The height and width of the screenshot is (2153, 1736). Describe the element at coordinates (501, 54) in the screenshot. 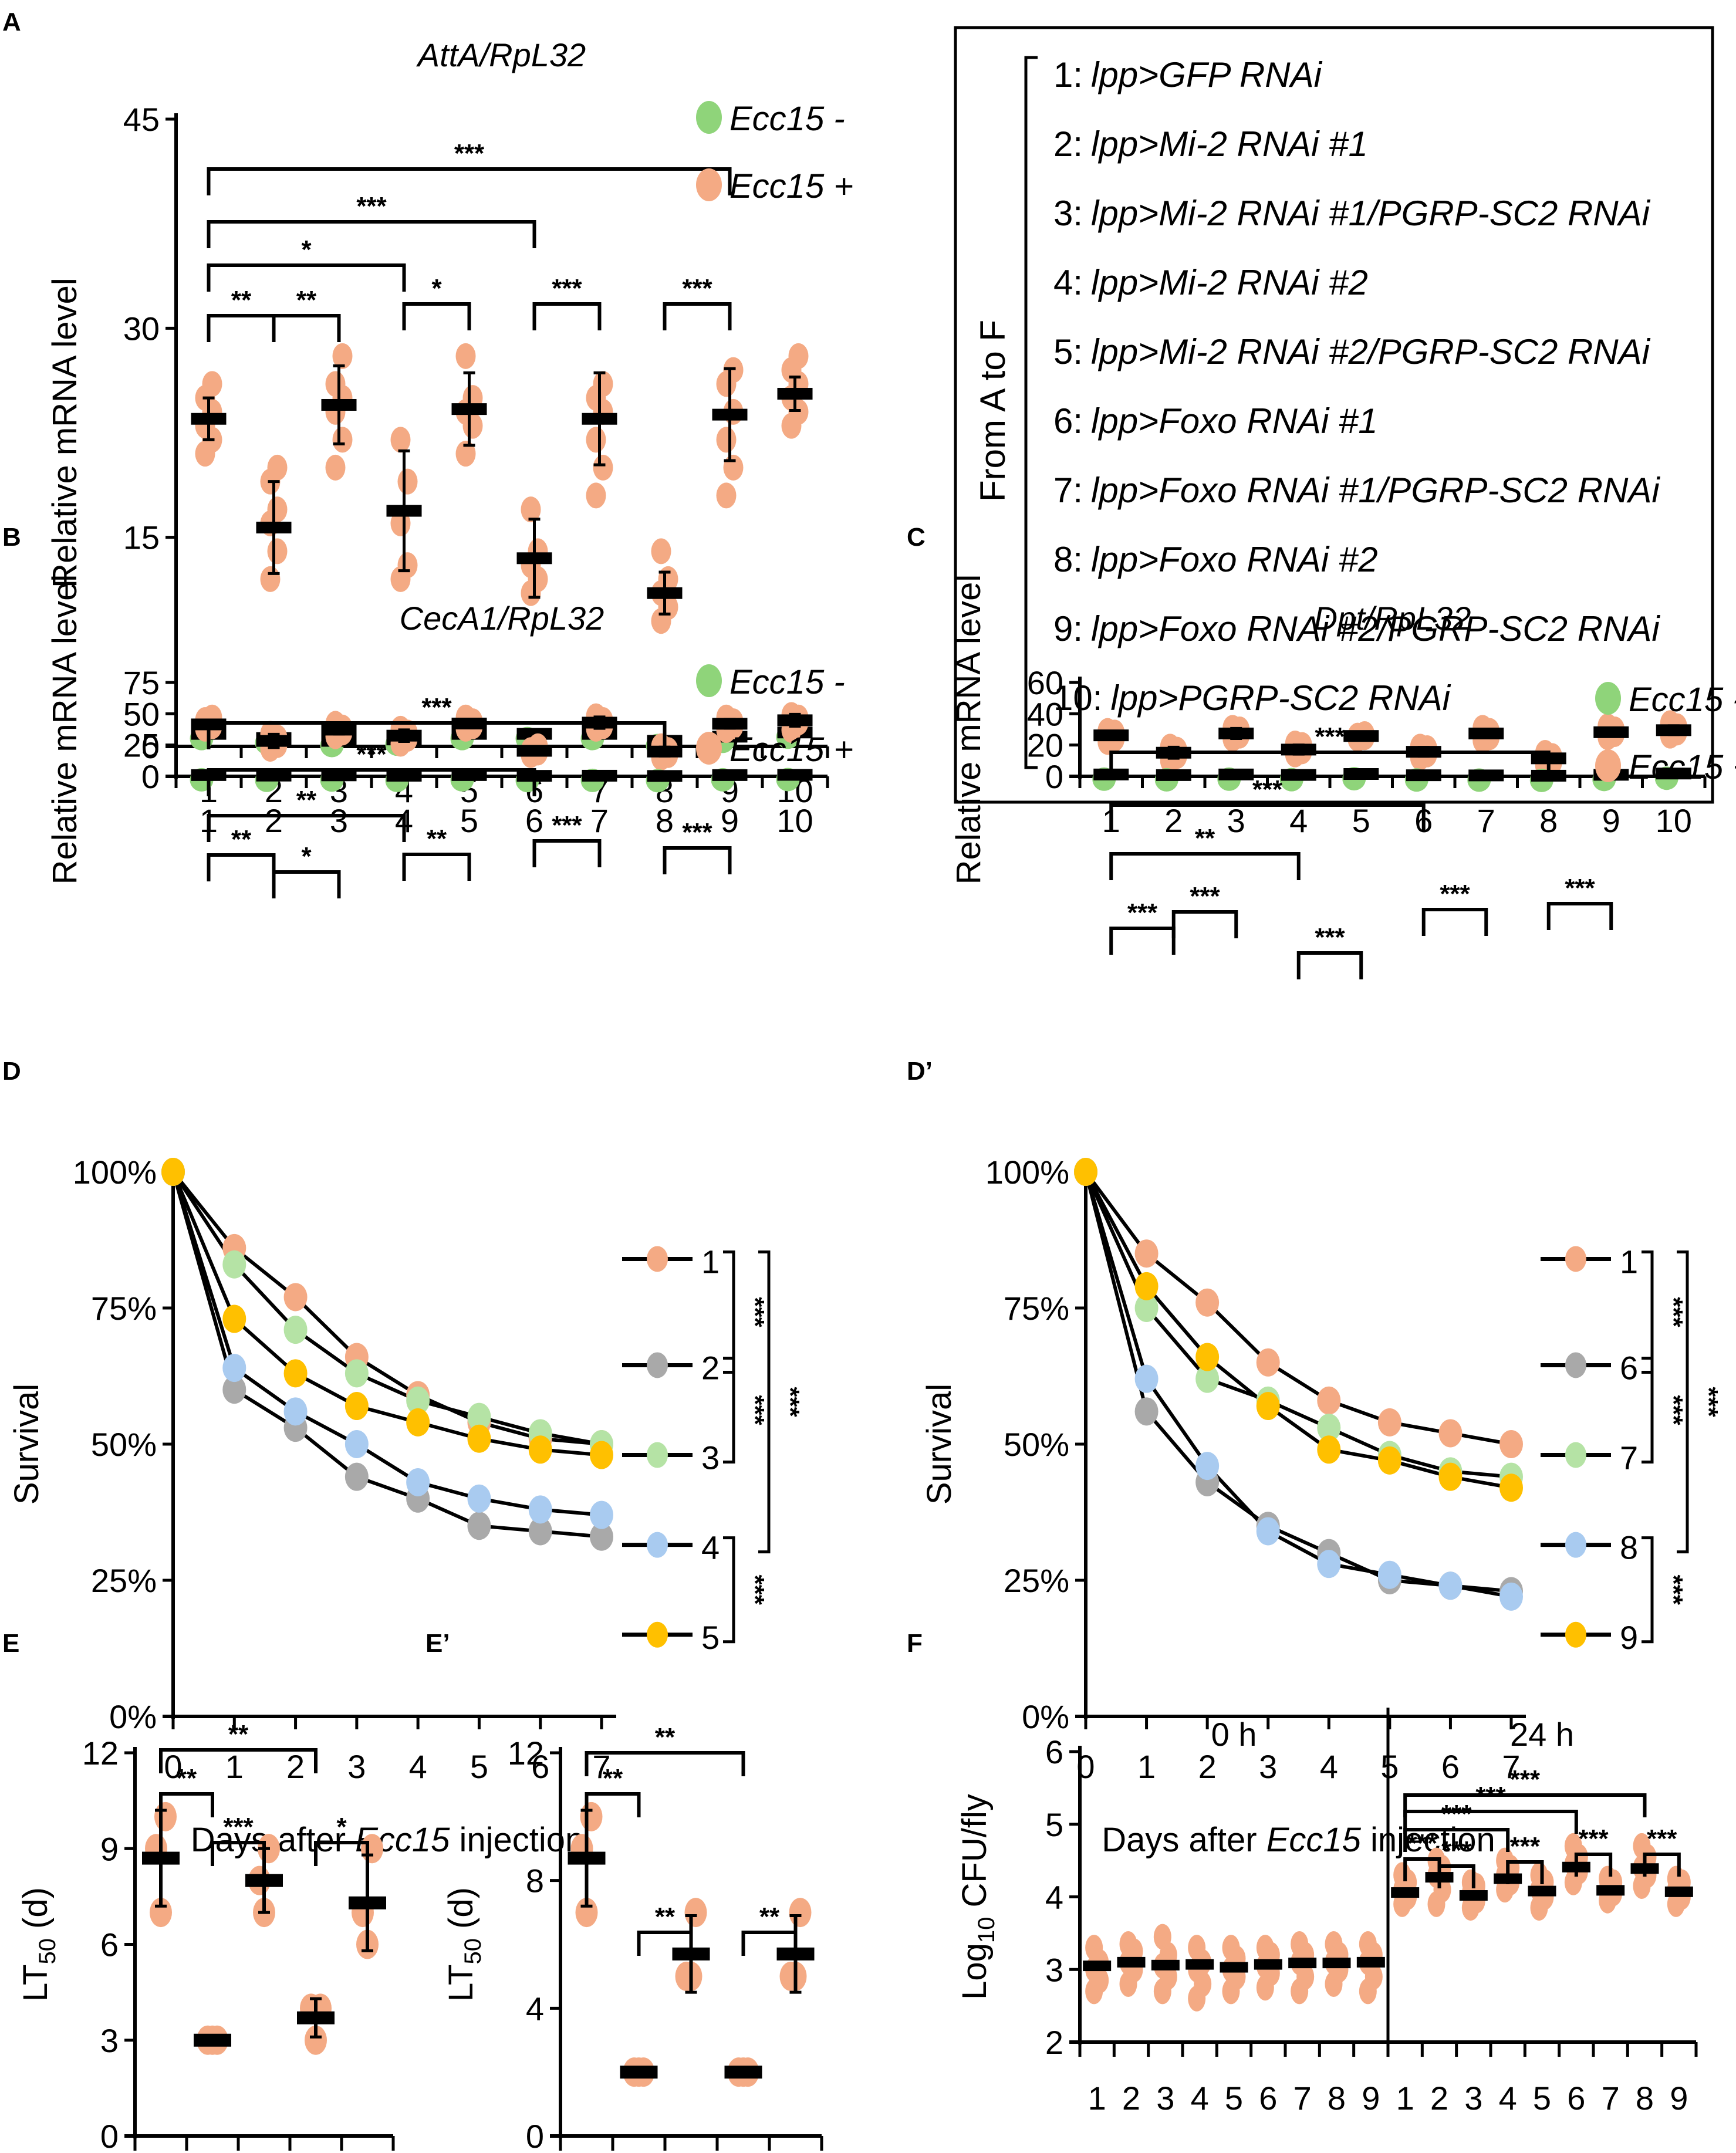

I see `chart-title: AttA/RpL32` at that location.